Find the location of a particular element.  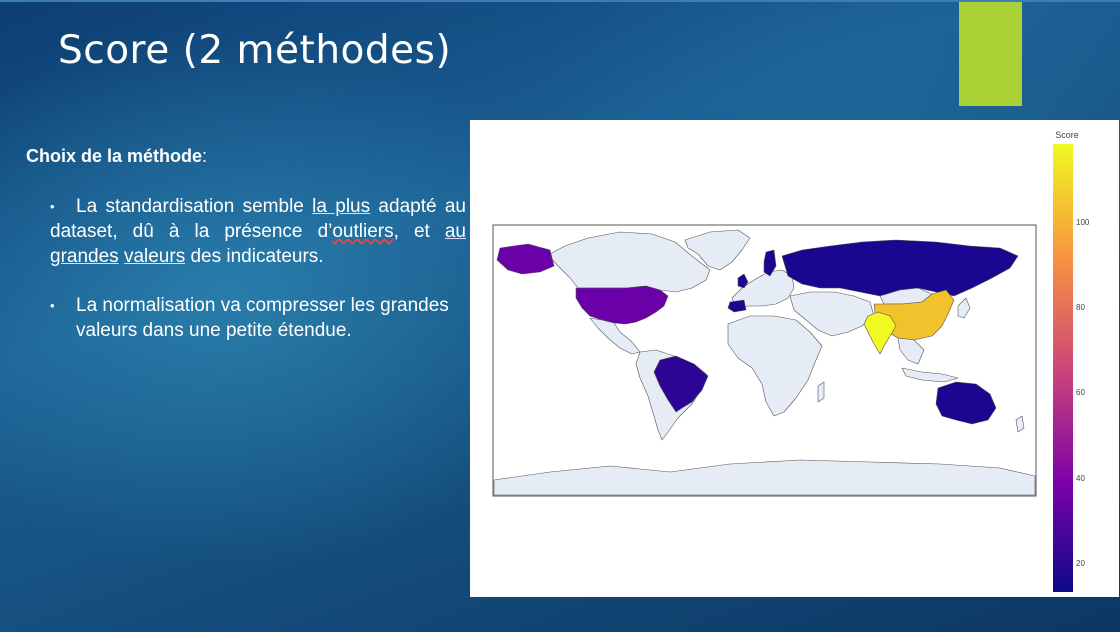

europe is located at coordinates (763, 289).